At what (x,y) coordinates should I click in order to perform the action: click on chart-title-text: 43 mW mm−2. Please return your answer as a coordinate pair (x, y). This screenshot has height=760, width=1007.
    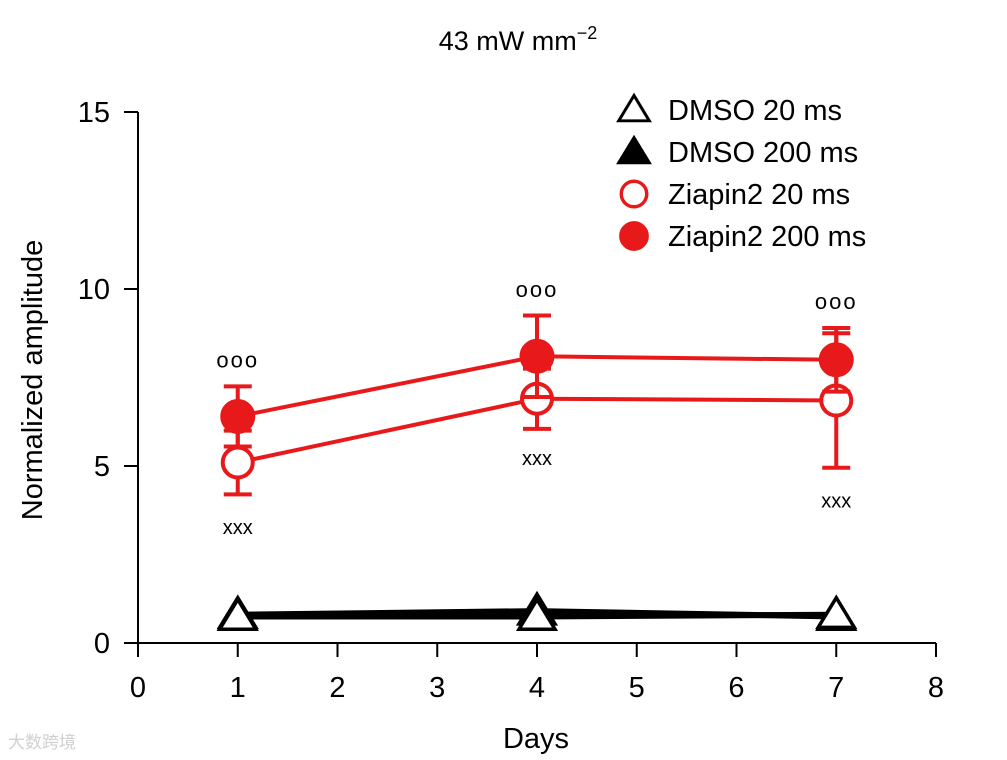
    Looking at the image, I should click on (518, 39).